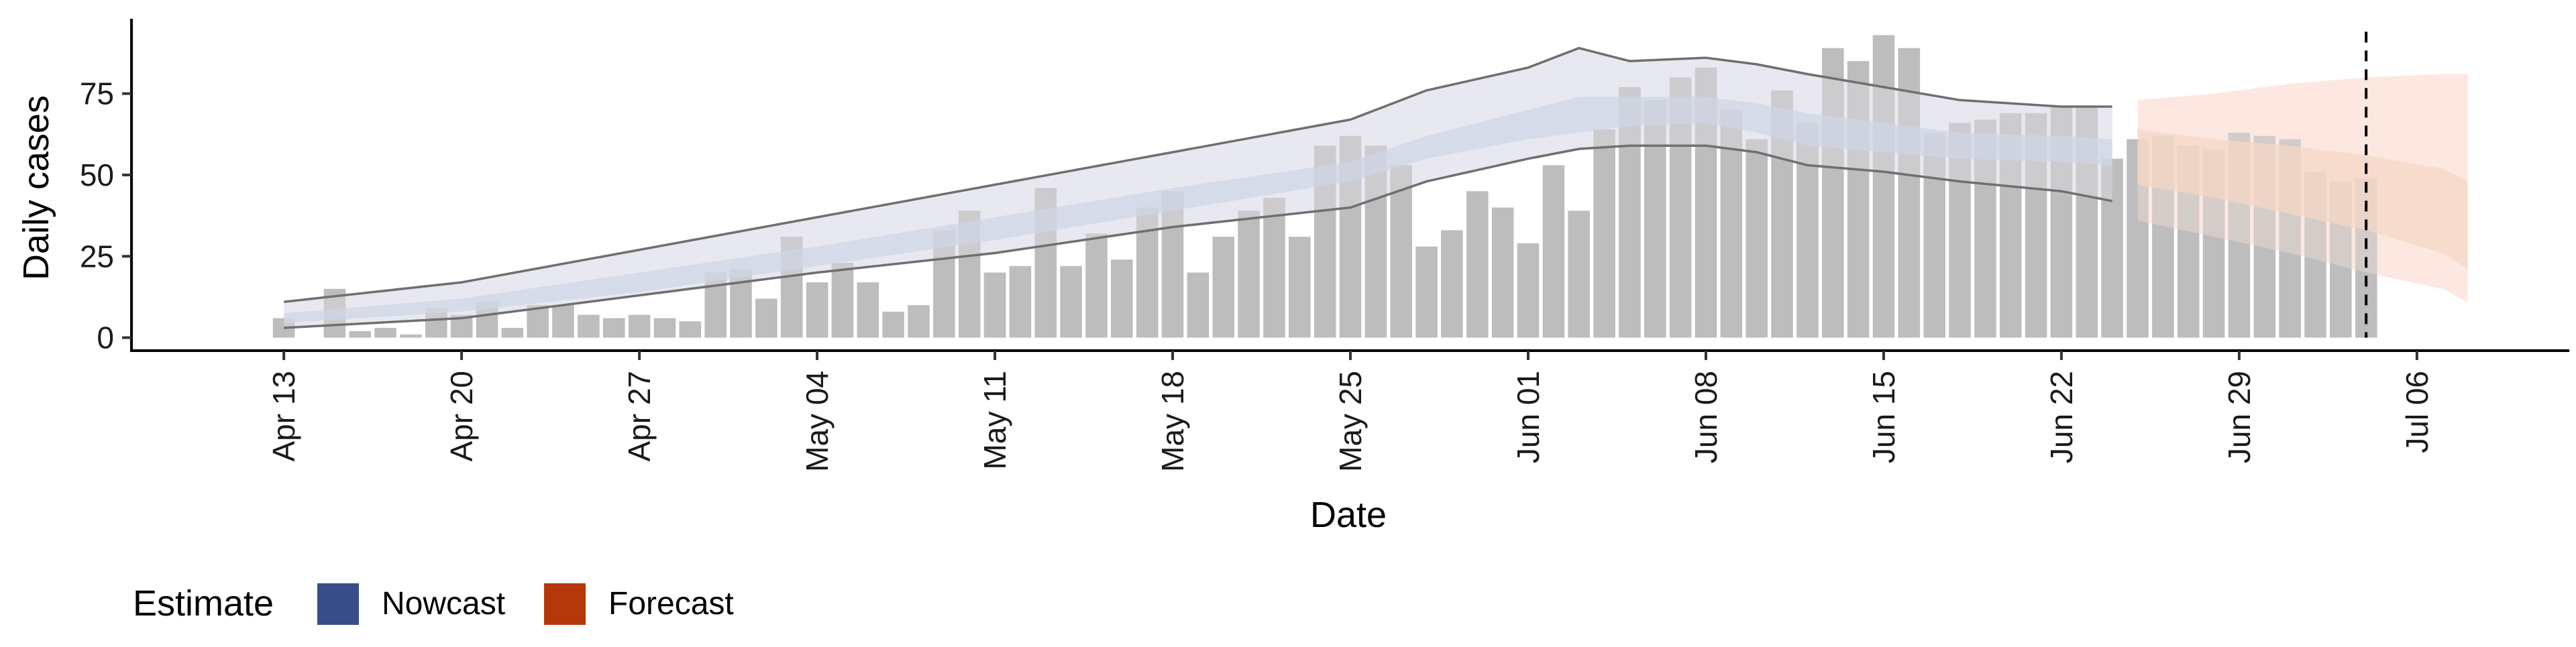 The width and height of the screenshot is (2576, 647). I want to click on x-tick-label: May 04, so click(817, 421).